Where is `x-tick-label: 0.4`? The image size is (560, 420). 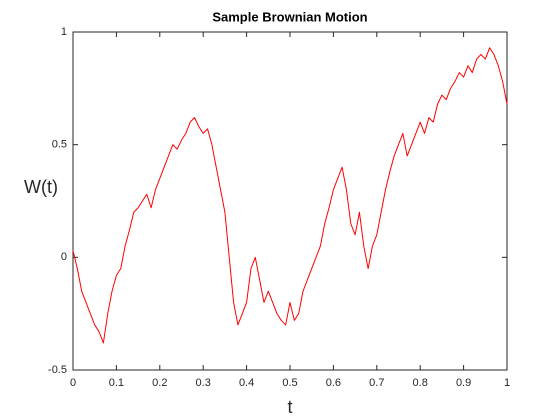 x-tick-label: 0.4 is located at coordinates (246, 383).